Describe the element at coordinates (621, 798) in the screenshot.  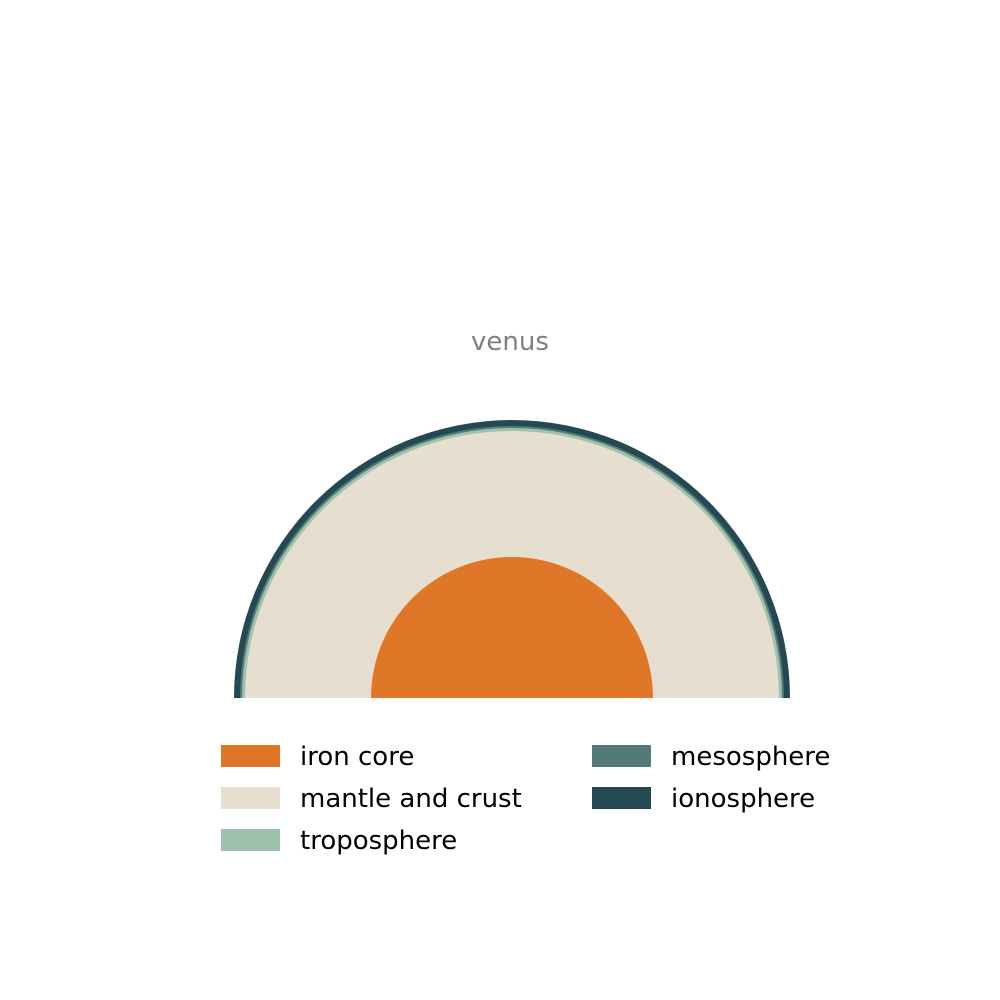
I see `legend-swatch-ionosphere` at that location.